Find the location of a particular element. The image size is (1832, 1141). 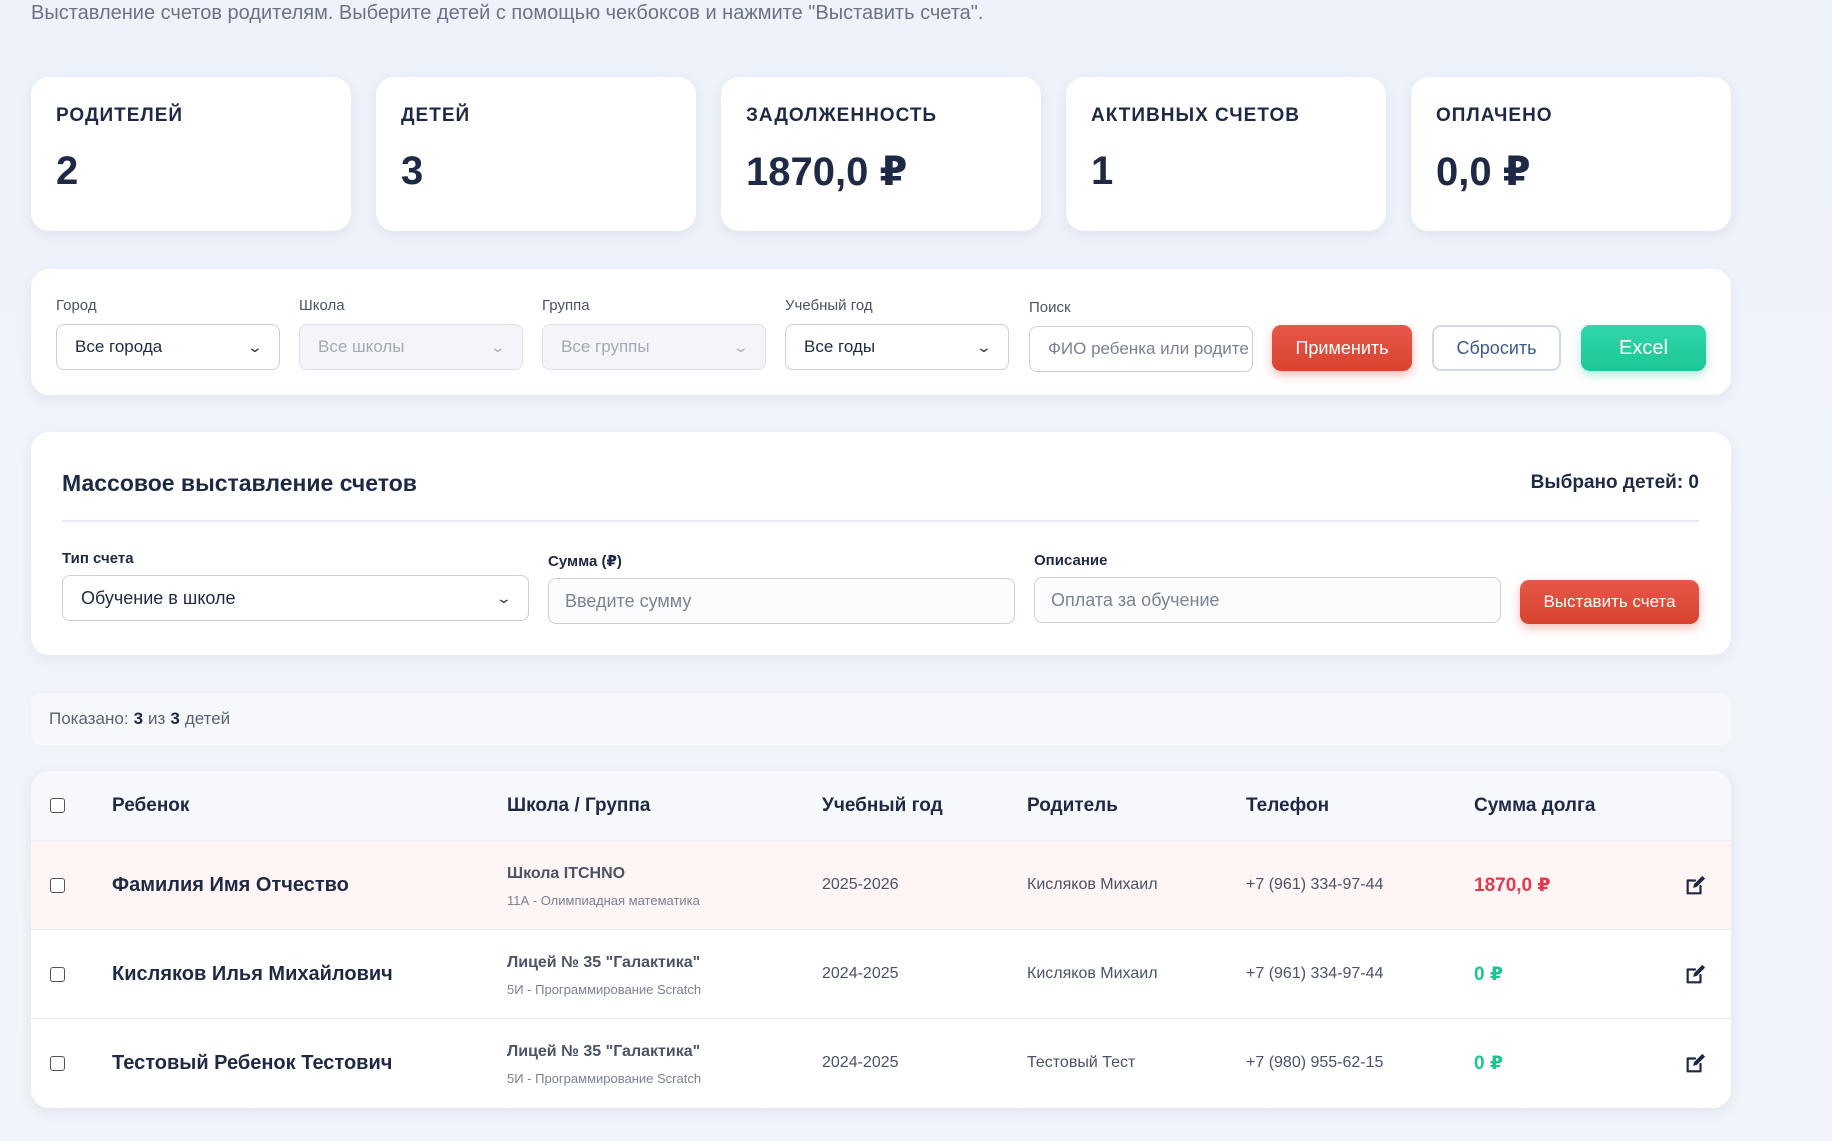

mass-invoice-title: Массовое выставление счетов is located at coordinates (239, 483).